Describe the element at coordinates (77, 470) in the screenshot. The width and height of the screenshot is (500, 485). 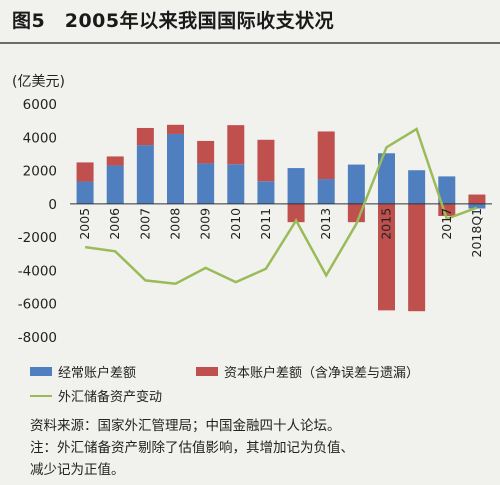
I see `note-line-2: 减少记为正值。` at that location.